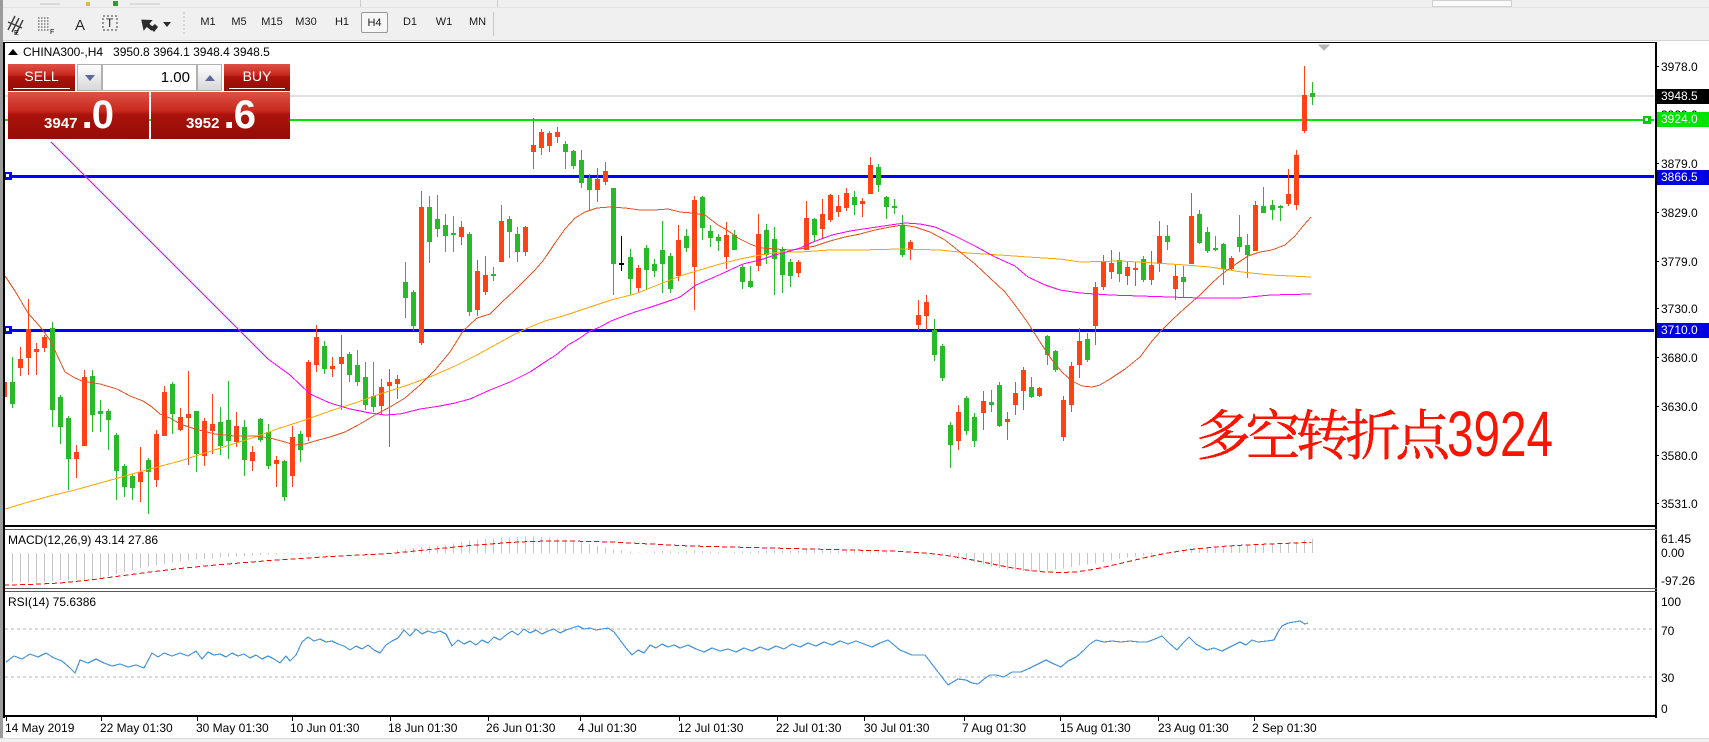 This screenshot has width=1709, height=742. I want to click on svg-text: T, so click(110, 23).